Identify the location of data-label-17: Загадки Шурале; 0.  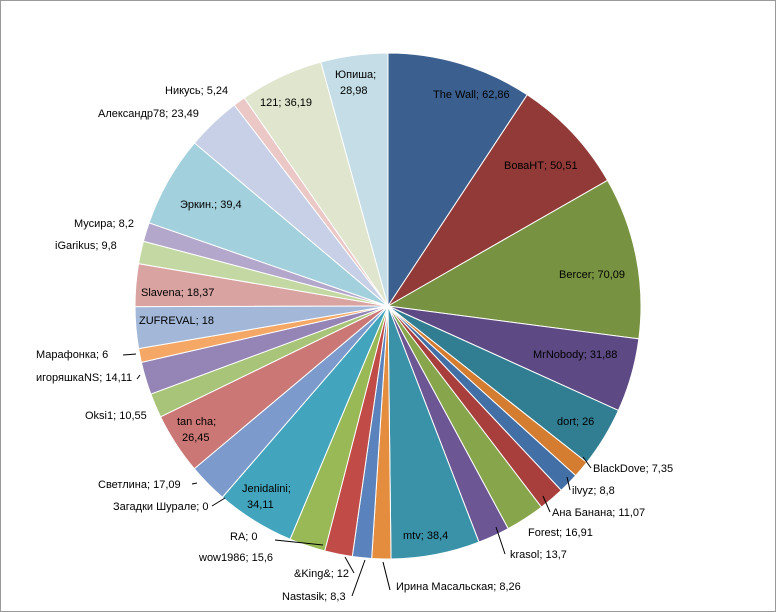
(161, 507).